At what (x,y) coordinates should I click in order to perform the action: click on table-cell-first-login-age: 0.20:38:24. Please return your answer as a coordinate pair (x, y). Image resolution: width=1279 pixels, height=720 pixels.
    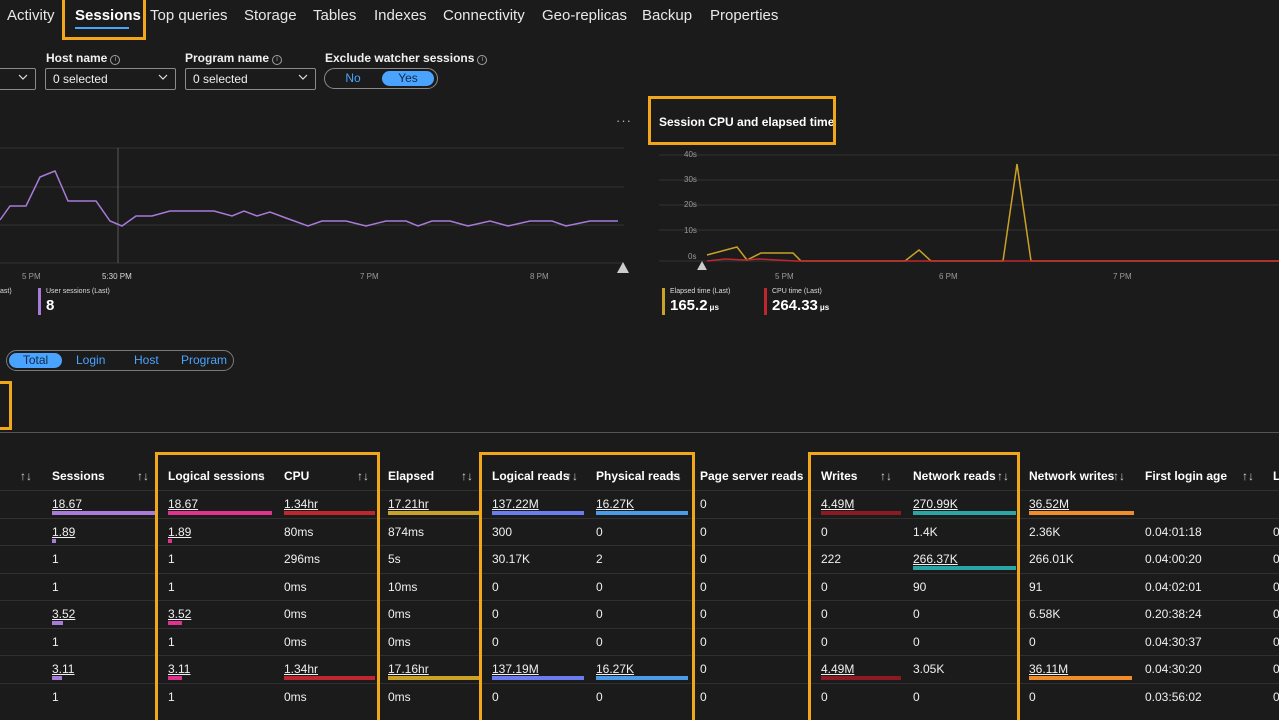
    Looking at the image, I should click on (1173, 614).